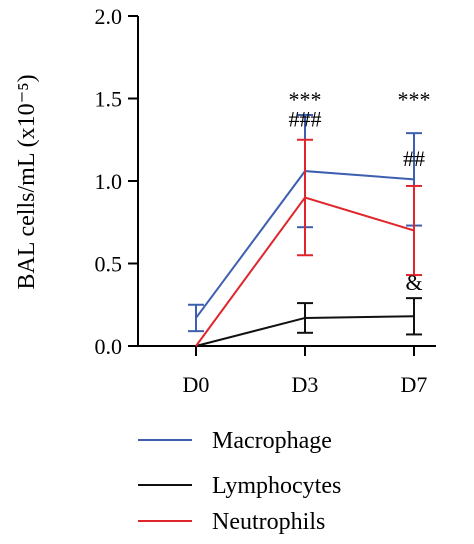 This screenshot has height=544, width=474. I want to click on series-lymphocytes, so click(308, 322).